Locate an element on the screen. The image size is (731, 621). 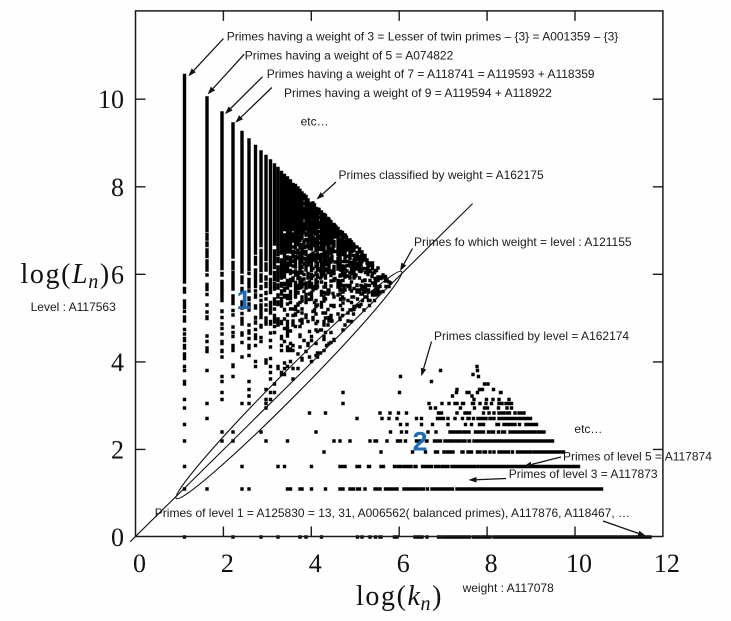
svg-text: log(kn) is located at coordinates (399, 598).